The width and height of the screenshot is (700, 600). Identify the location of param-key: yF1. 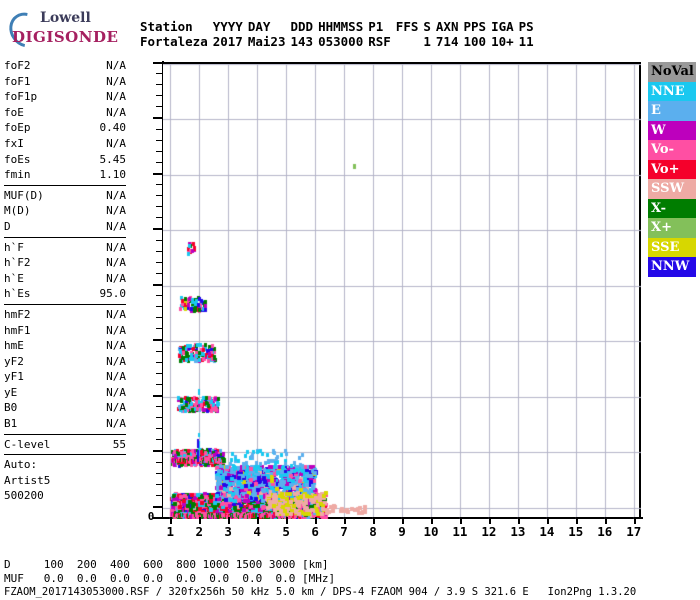
(14, 377).